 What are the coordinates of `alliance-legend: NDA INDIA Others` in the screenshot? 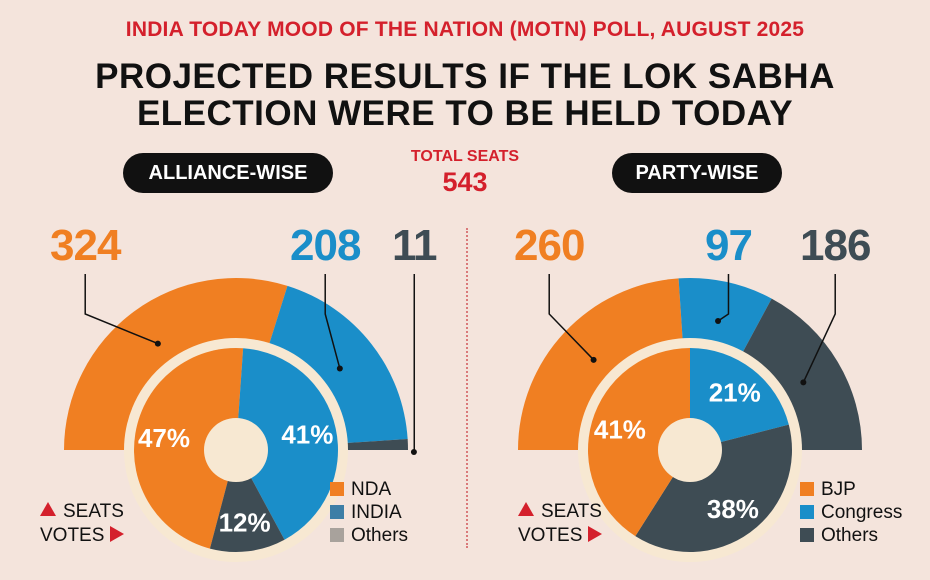 It's located at (369, 512).